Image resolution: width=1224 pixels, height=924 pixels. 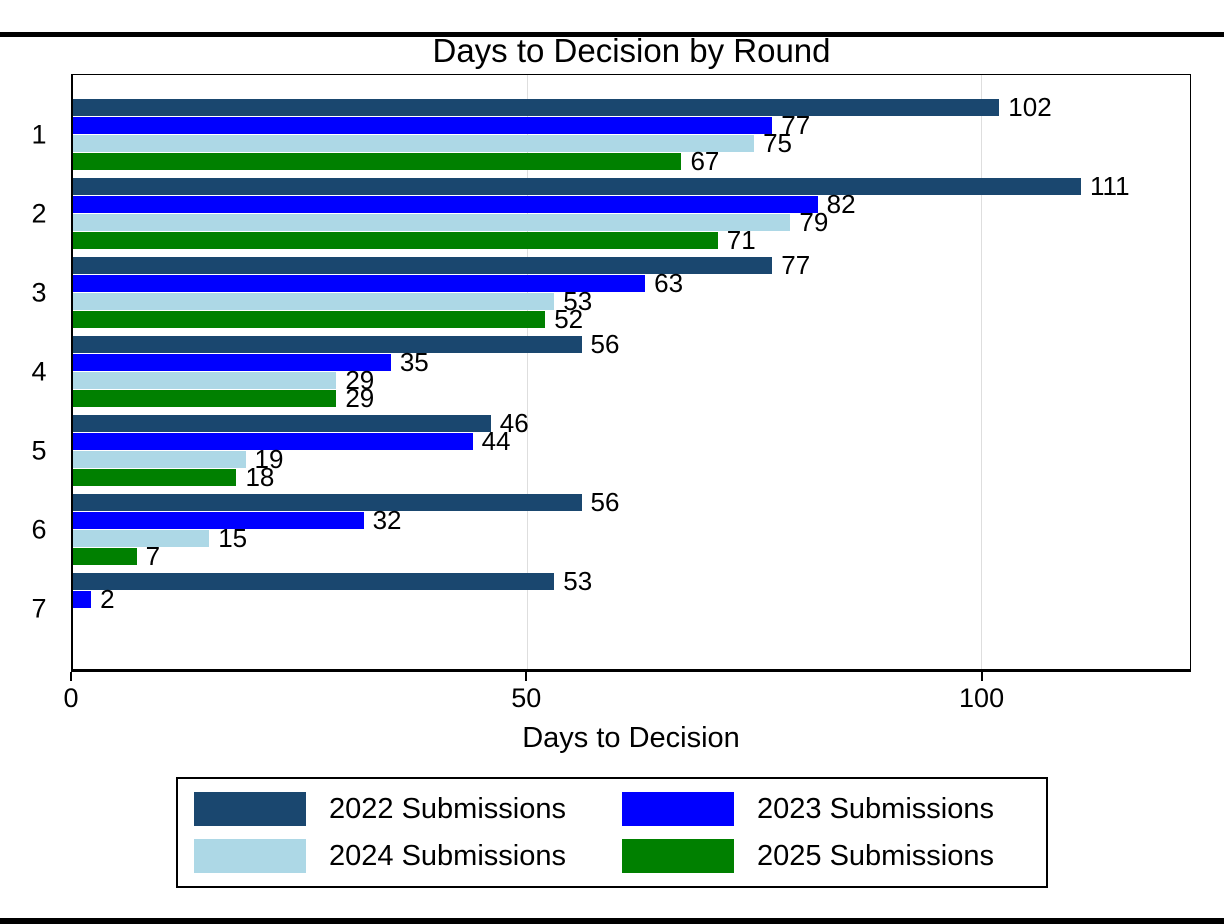 I want to click on bar-value-label: 7, so click(x=153, y=556).